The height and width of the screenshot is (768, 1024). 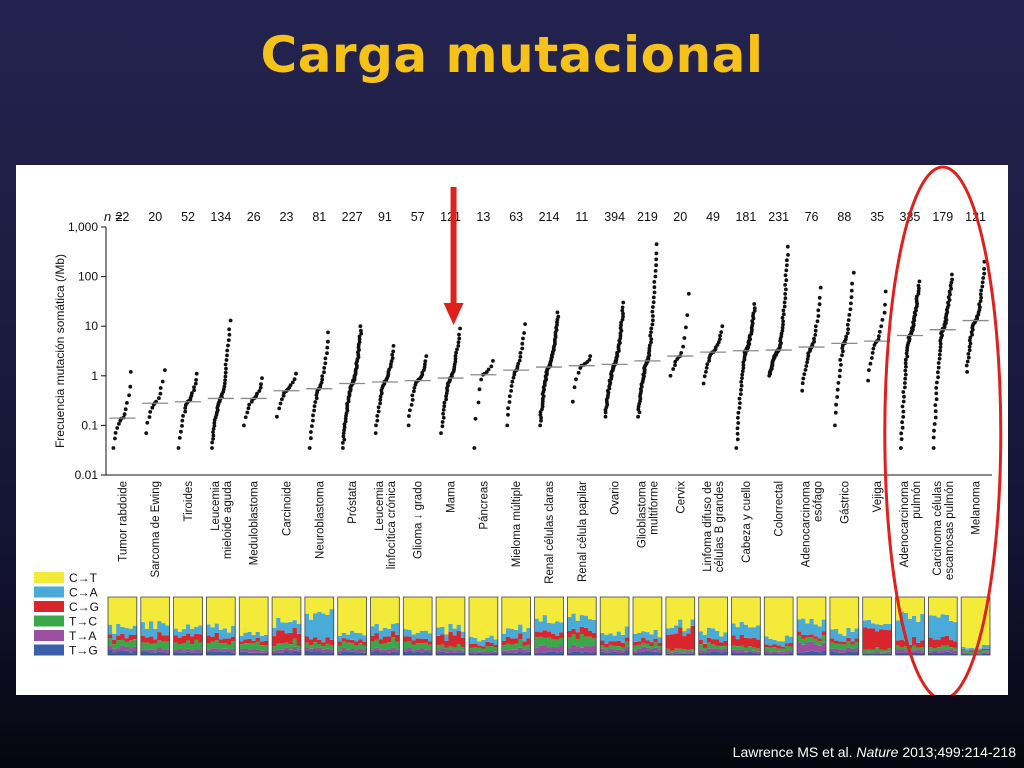 What do you see at coordinates (616, 498) in the screenshot?
I see `category-label: Ovario` at bounding box center [616, 498].